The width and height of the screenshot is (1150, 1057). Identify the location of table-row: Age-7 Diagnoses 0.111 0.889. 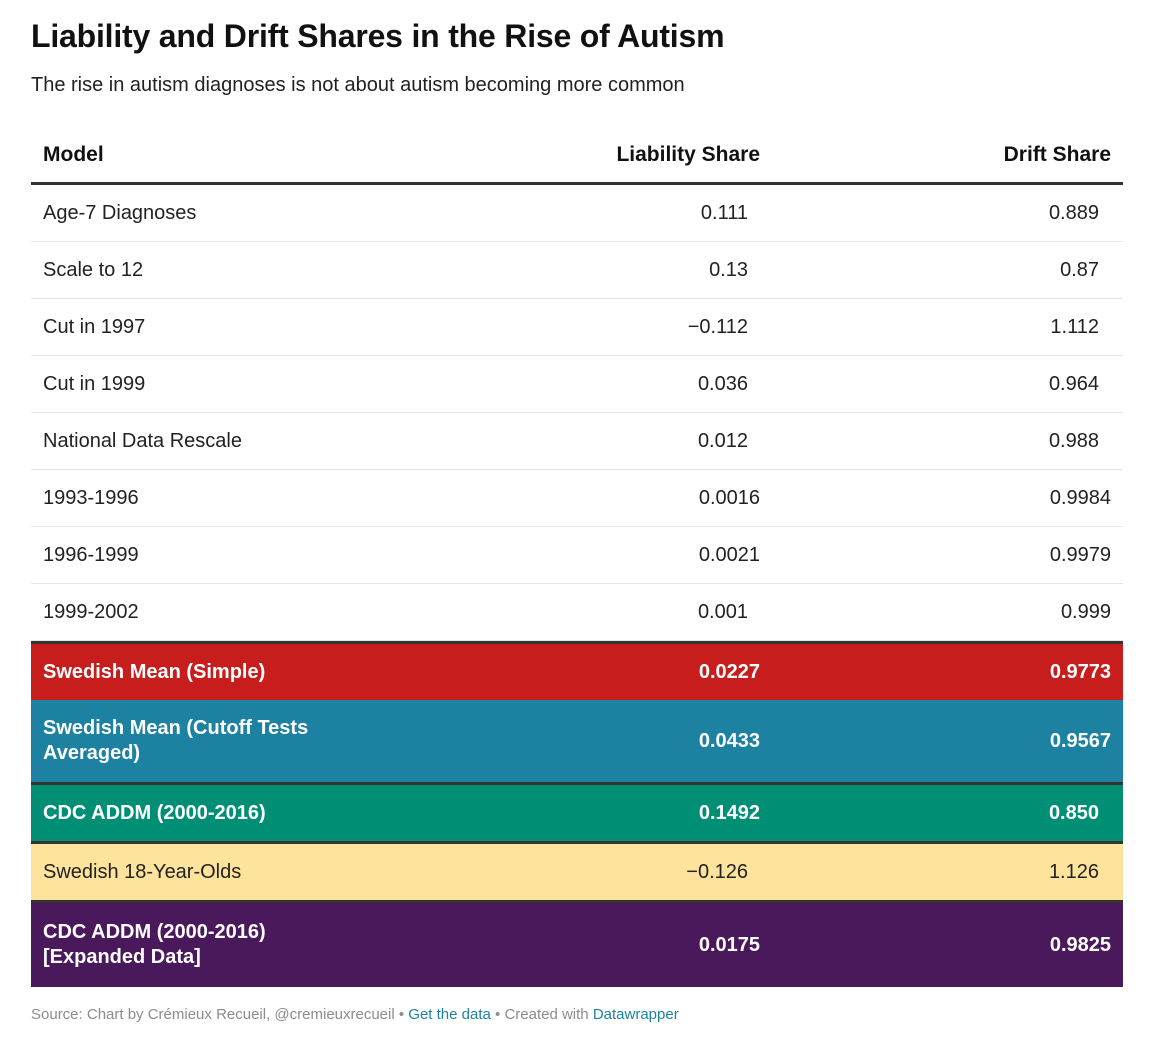
(577, 213).